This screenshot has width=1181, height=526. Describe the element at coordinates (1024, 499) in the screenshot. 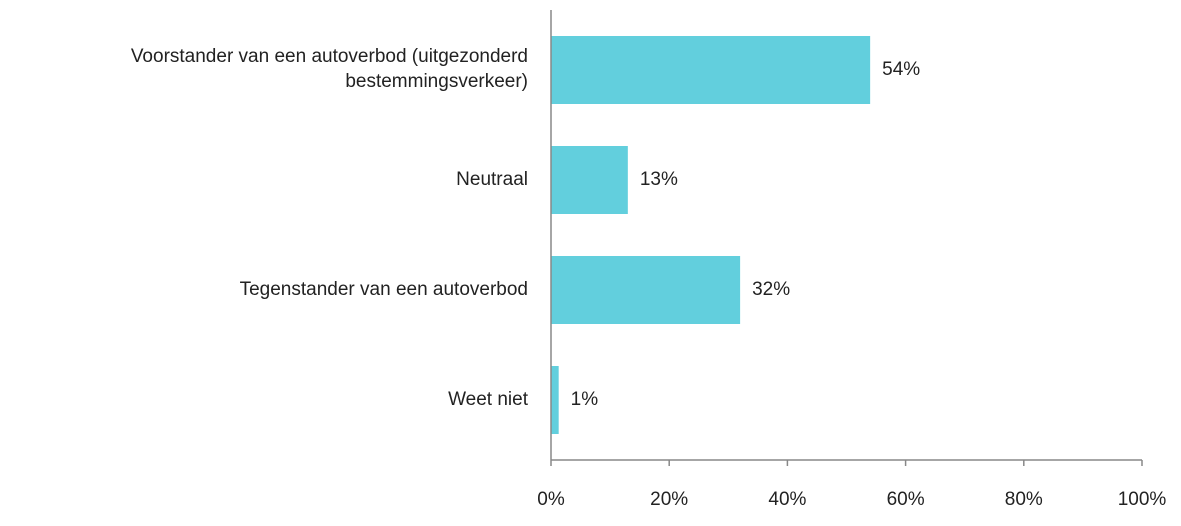

I see `x-tick-label: 80%` at that location.